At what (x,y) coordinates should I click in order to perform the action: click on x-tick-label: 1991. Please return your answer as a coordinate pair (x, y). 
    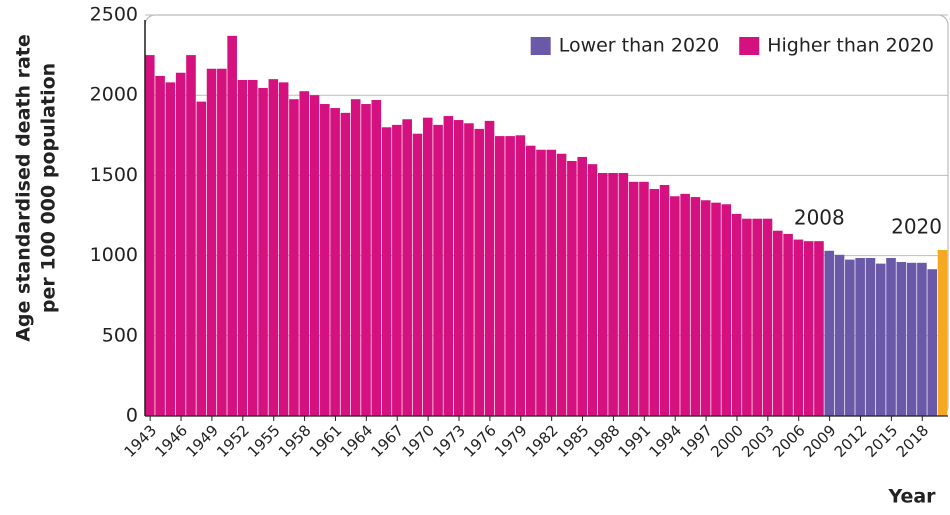
    Looking at the image, I should click on (635, 441).